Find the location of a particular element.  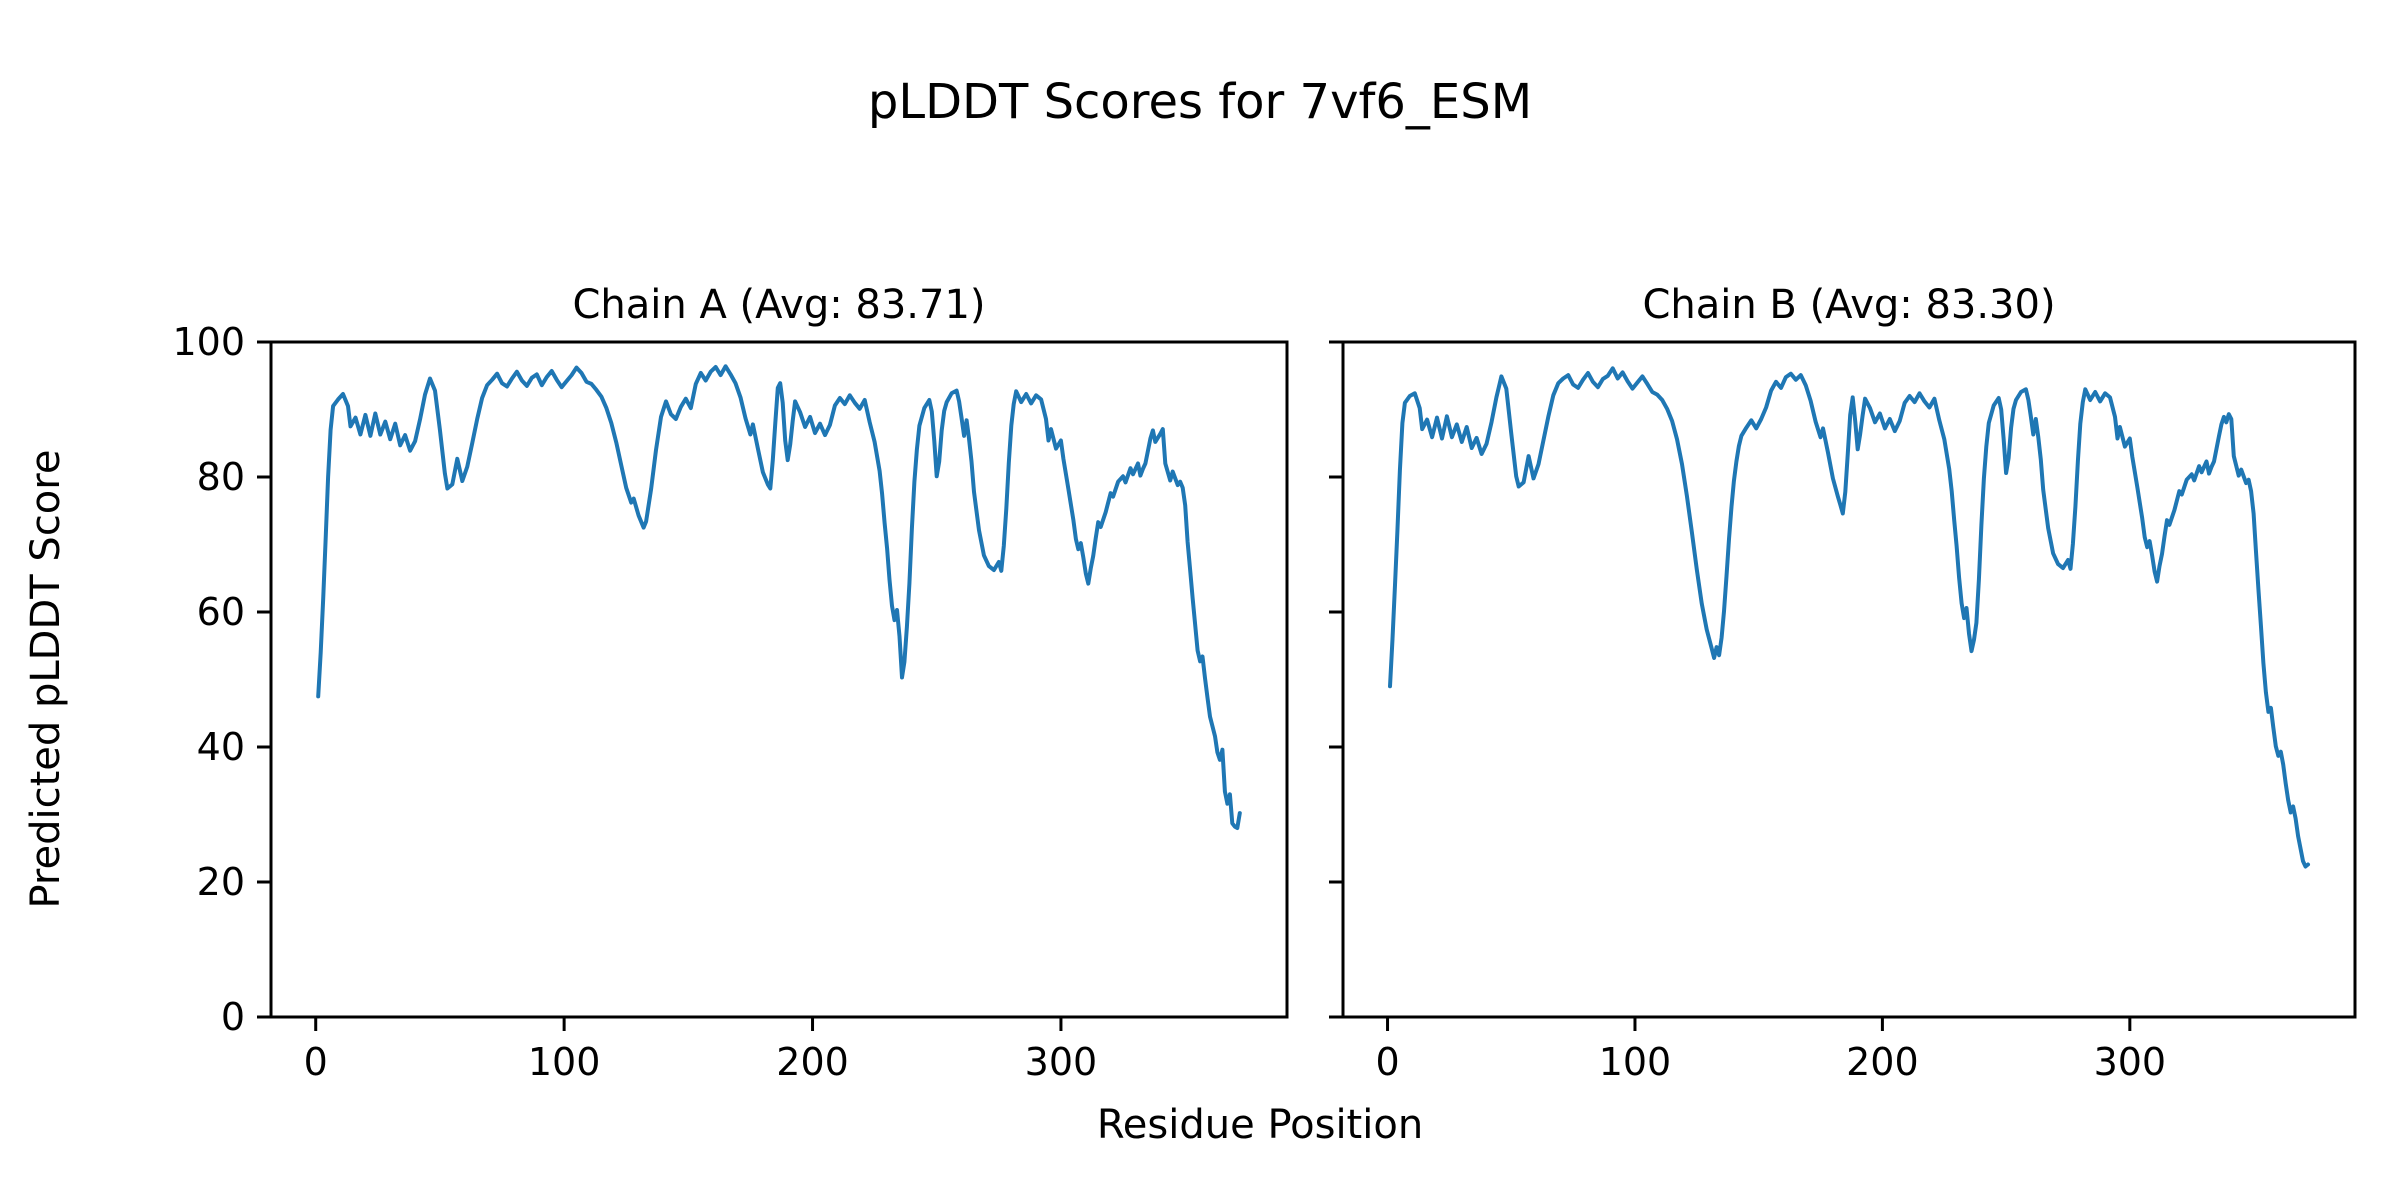

subplot-b-title: Chain B (Avg: 83.30) is located at coordinates (1849, 305).